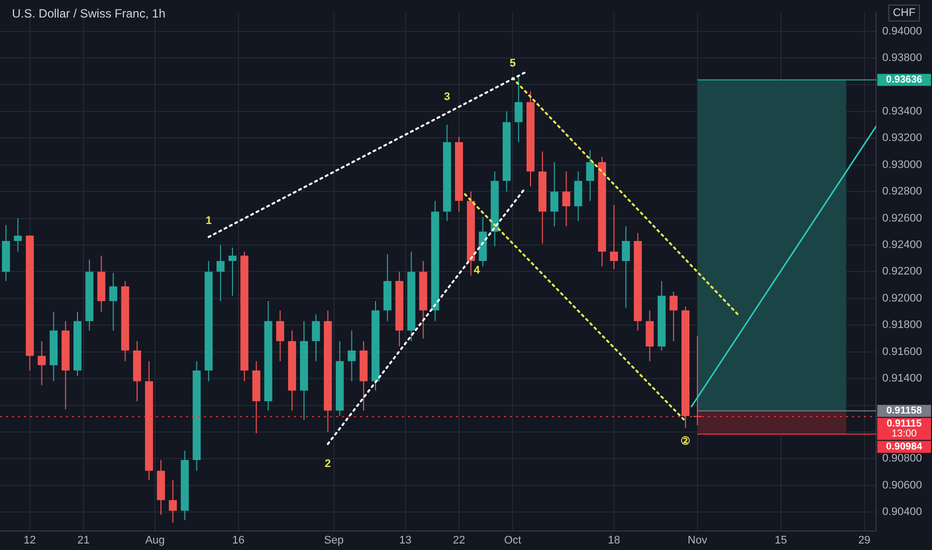 The image size is (932, 550). I want to click on x-tick-label: 16, so click(238, 540).